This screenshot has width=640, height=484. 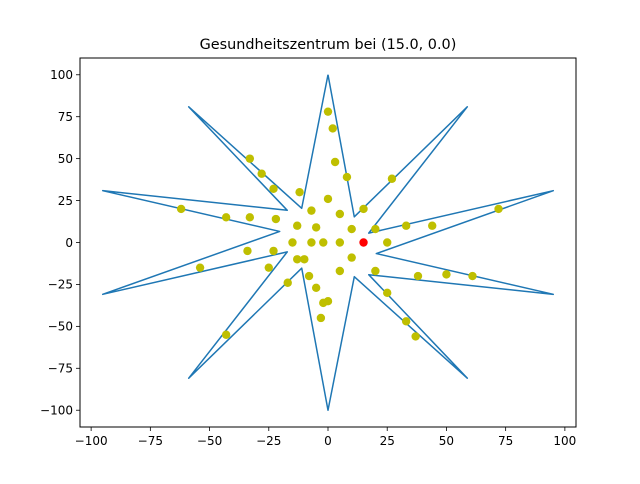 I want to click on y-tick-label: 75, so click(x=65, y=117).